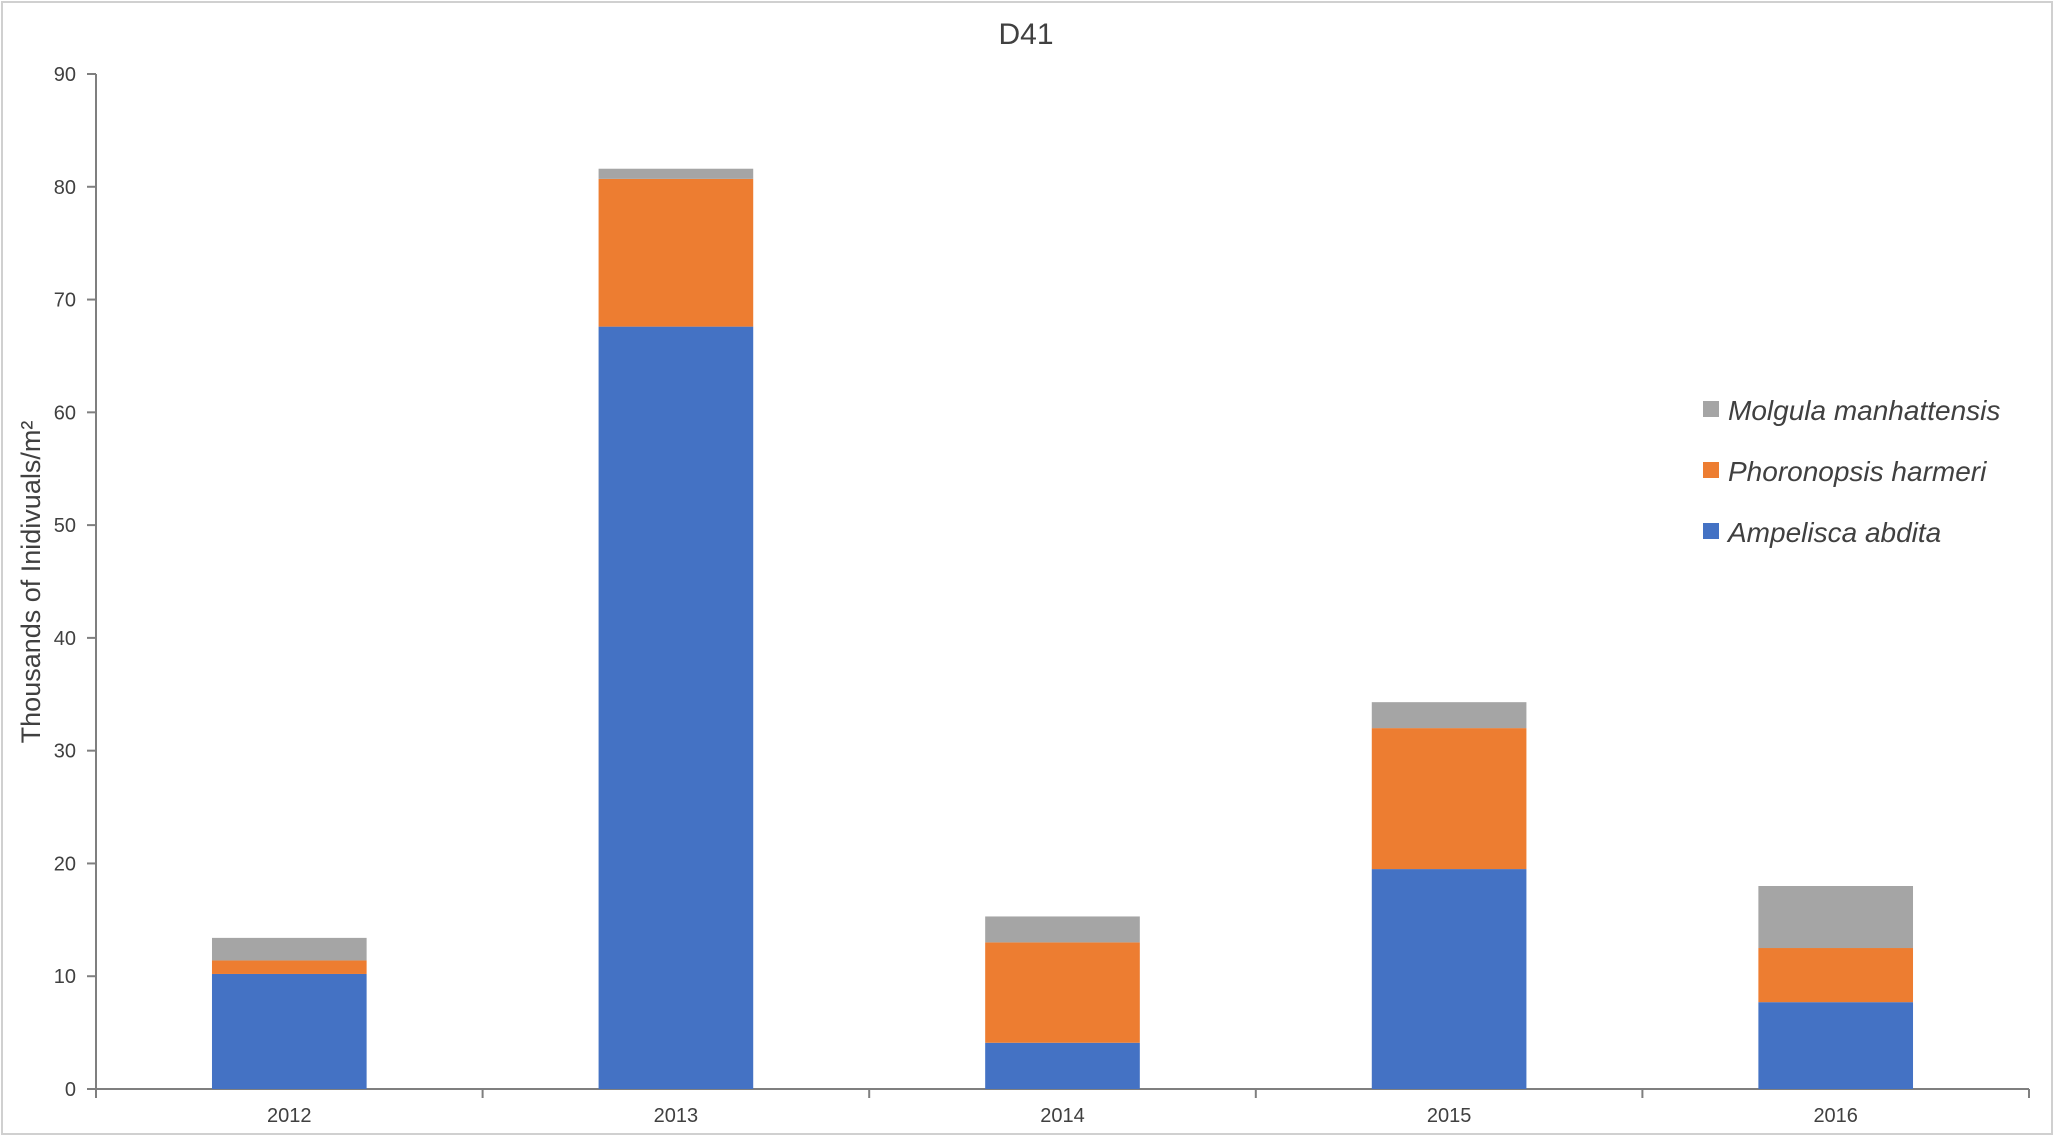 This screenshot has width=2054, height=1138. I want to click on bar-phoronopsis-harmeri-2016, so click(1836, 975).